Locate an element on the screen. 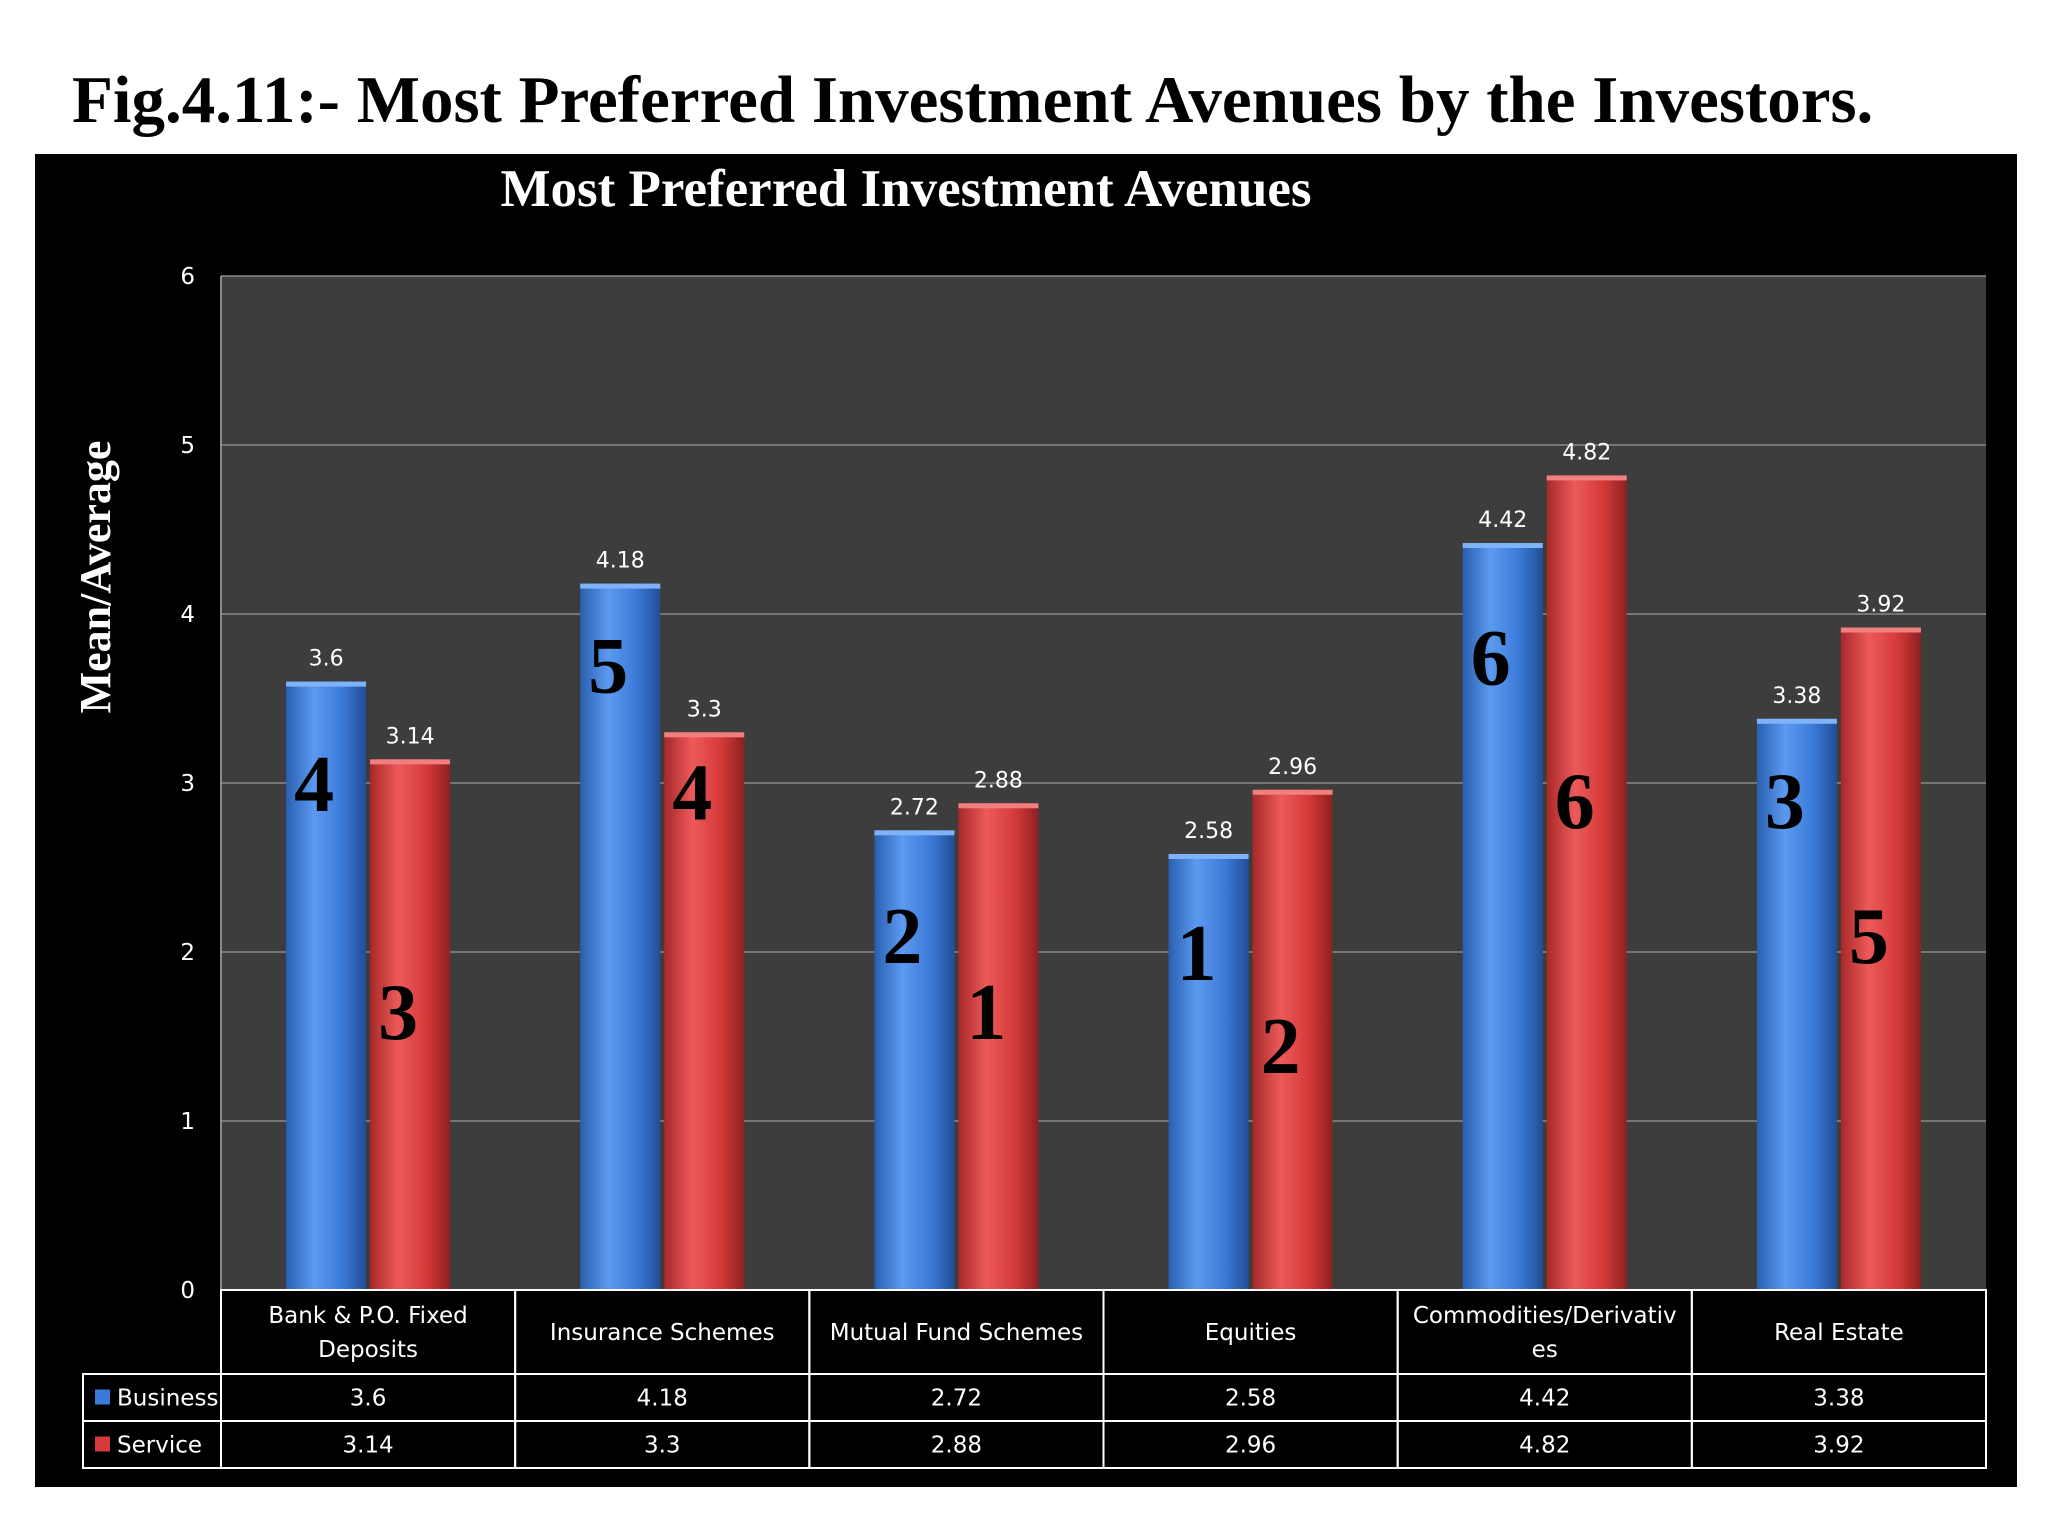 Image resolution: width=2048 pixels, height=1536 pixels. data-label: 4.42 is located at coordinates (1502, 520).